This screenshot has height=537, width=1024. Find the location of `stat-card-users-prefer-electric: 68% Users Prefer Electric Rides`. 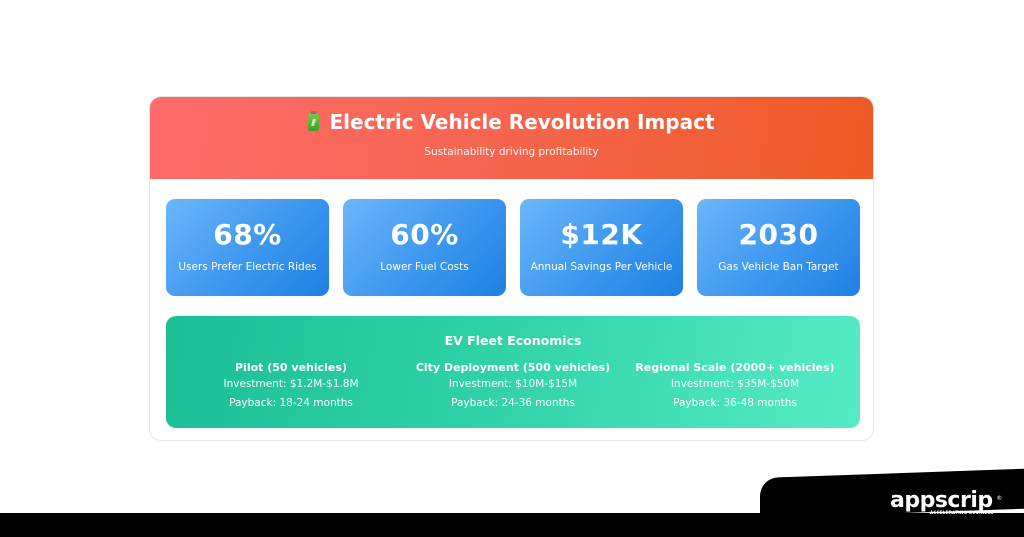

stat-card-users-prefer-electric: 68% Users Prefer Electric Rides is located at coordinates (247, 247).